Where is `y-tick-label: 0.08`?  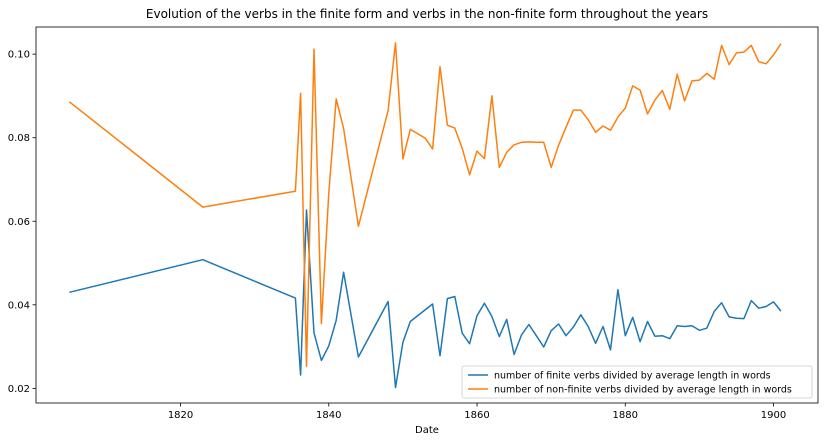 y-tick-label: 0.08 is located at coordinates (19, 138).